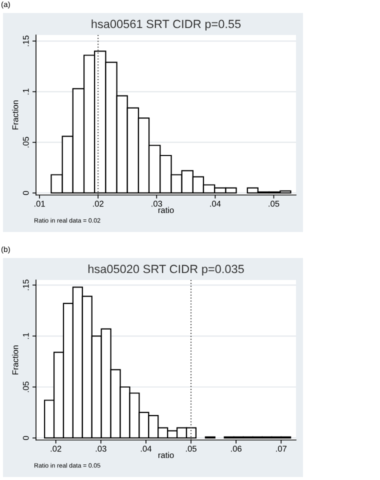 The height and width of the screenshot is (480, 380). What do you see at coordinates (166, 25) in the screenshot?
I see `chart-title: hsa00561 SRT CIDR p=0.55` at bounding box center [166, 25].